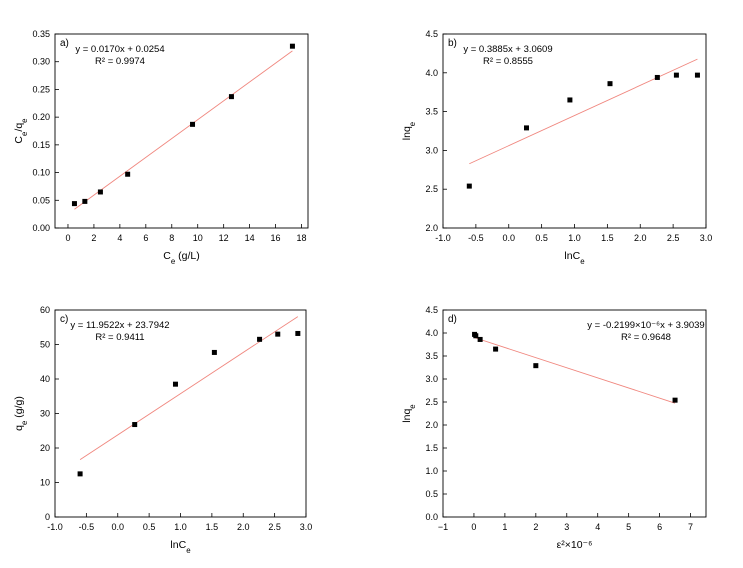  I want to click on x-tick-label: 16, so click(276, 238).